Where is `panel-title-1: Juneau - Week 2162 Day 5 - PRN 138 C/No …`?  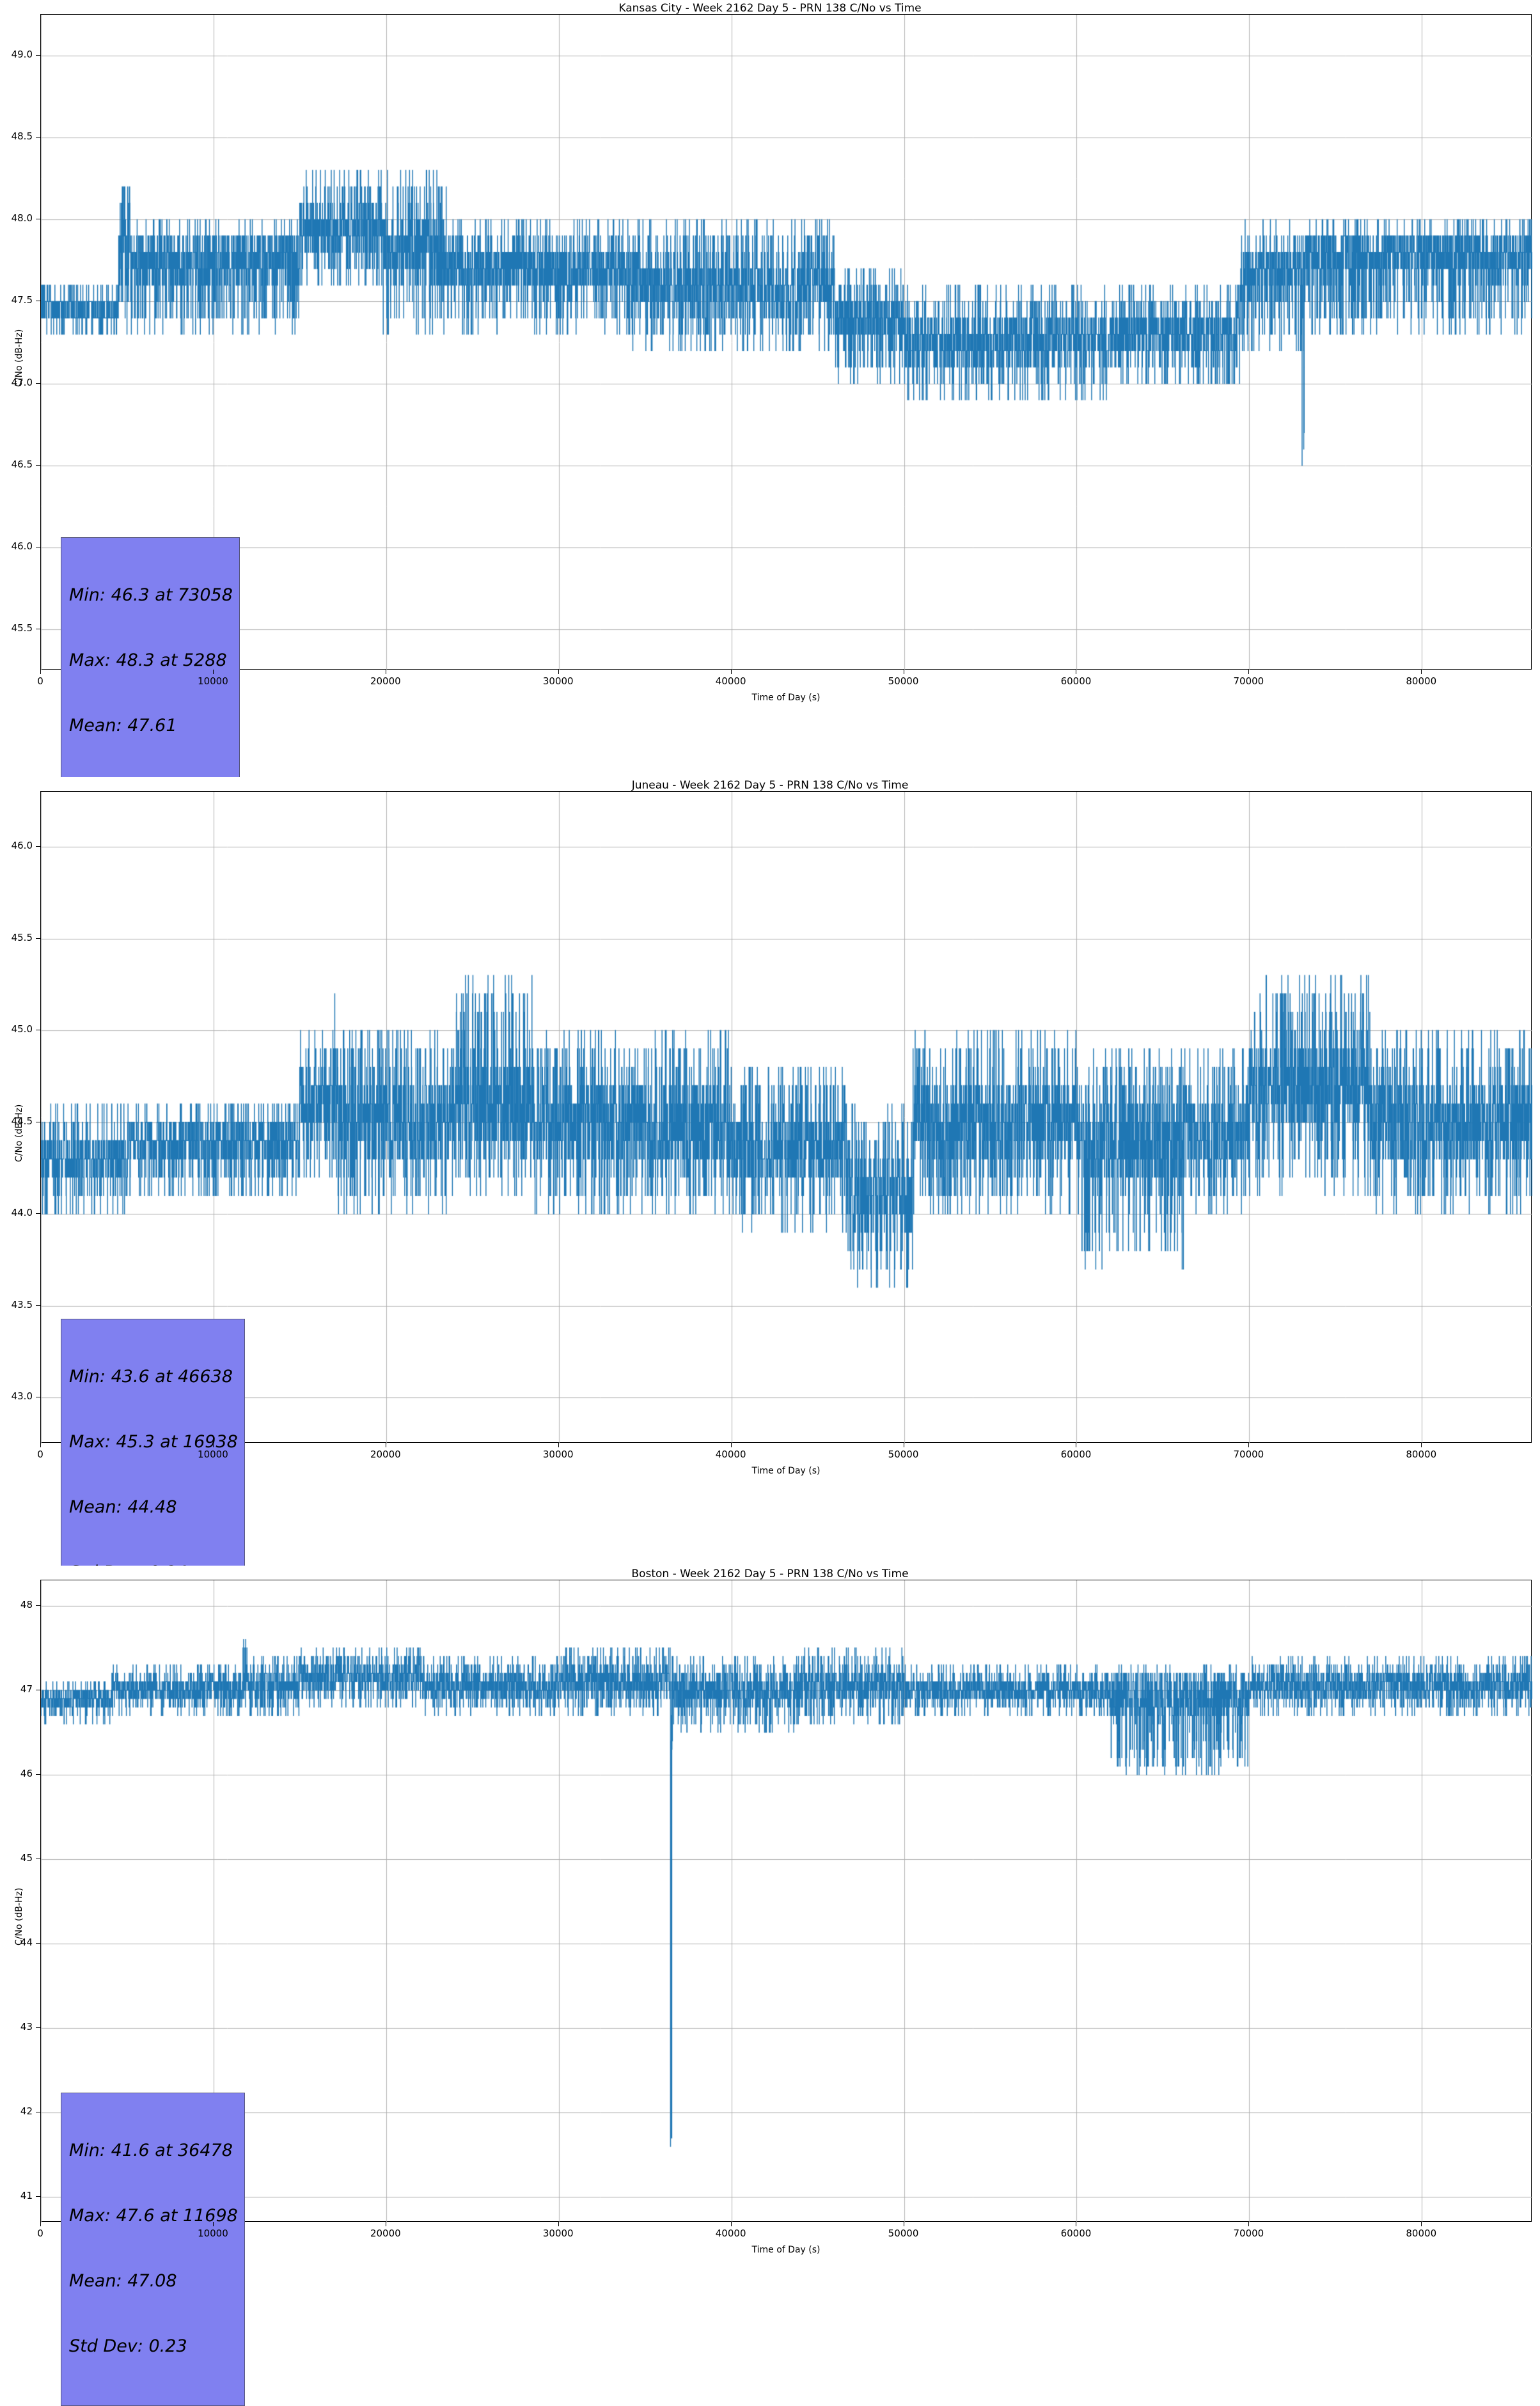
panel-title-1: Juneau - Week 2162 Day 5 - PRN 138 C/No … is located at coordinates (770, 785).